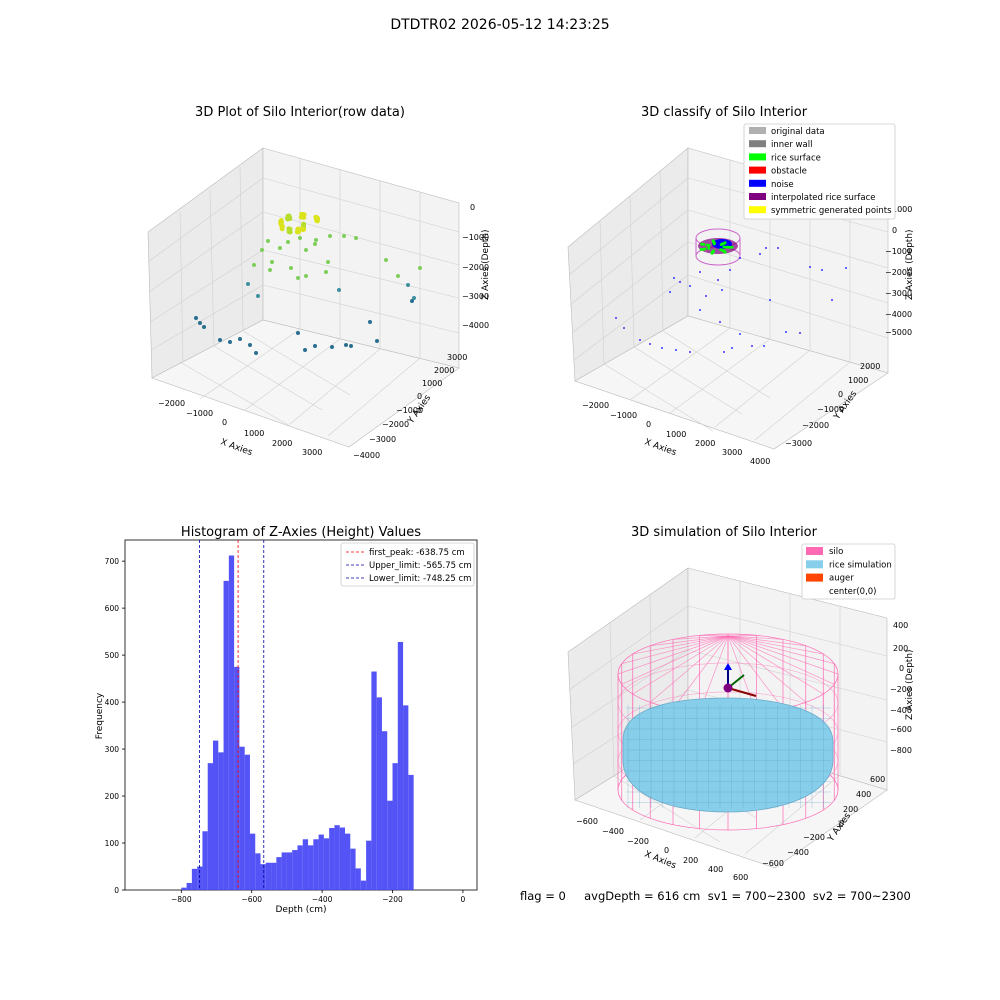  What do you see at coordinates (910, 684) in the screenshot?
I see `sim-z-axis-label: Z Axies (Depth)` at bounding box center [910, 684].